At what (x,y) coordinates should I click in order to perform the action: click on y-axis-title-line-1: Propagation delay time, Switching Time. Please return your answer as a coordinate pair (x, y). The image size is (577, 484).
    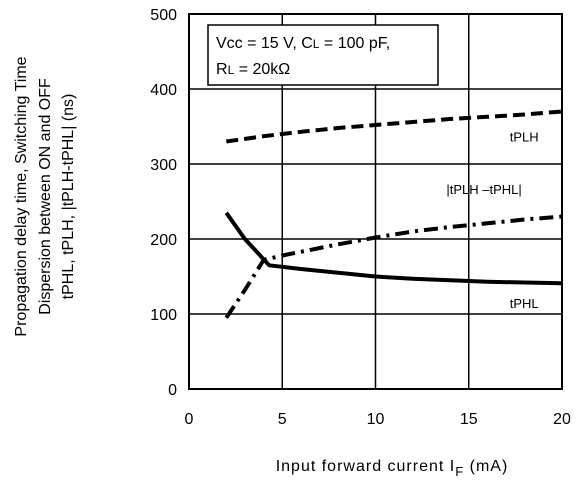
    Looking at the image, I should click on (21, 196).